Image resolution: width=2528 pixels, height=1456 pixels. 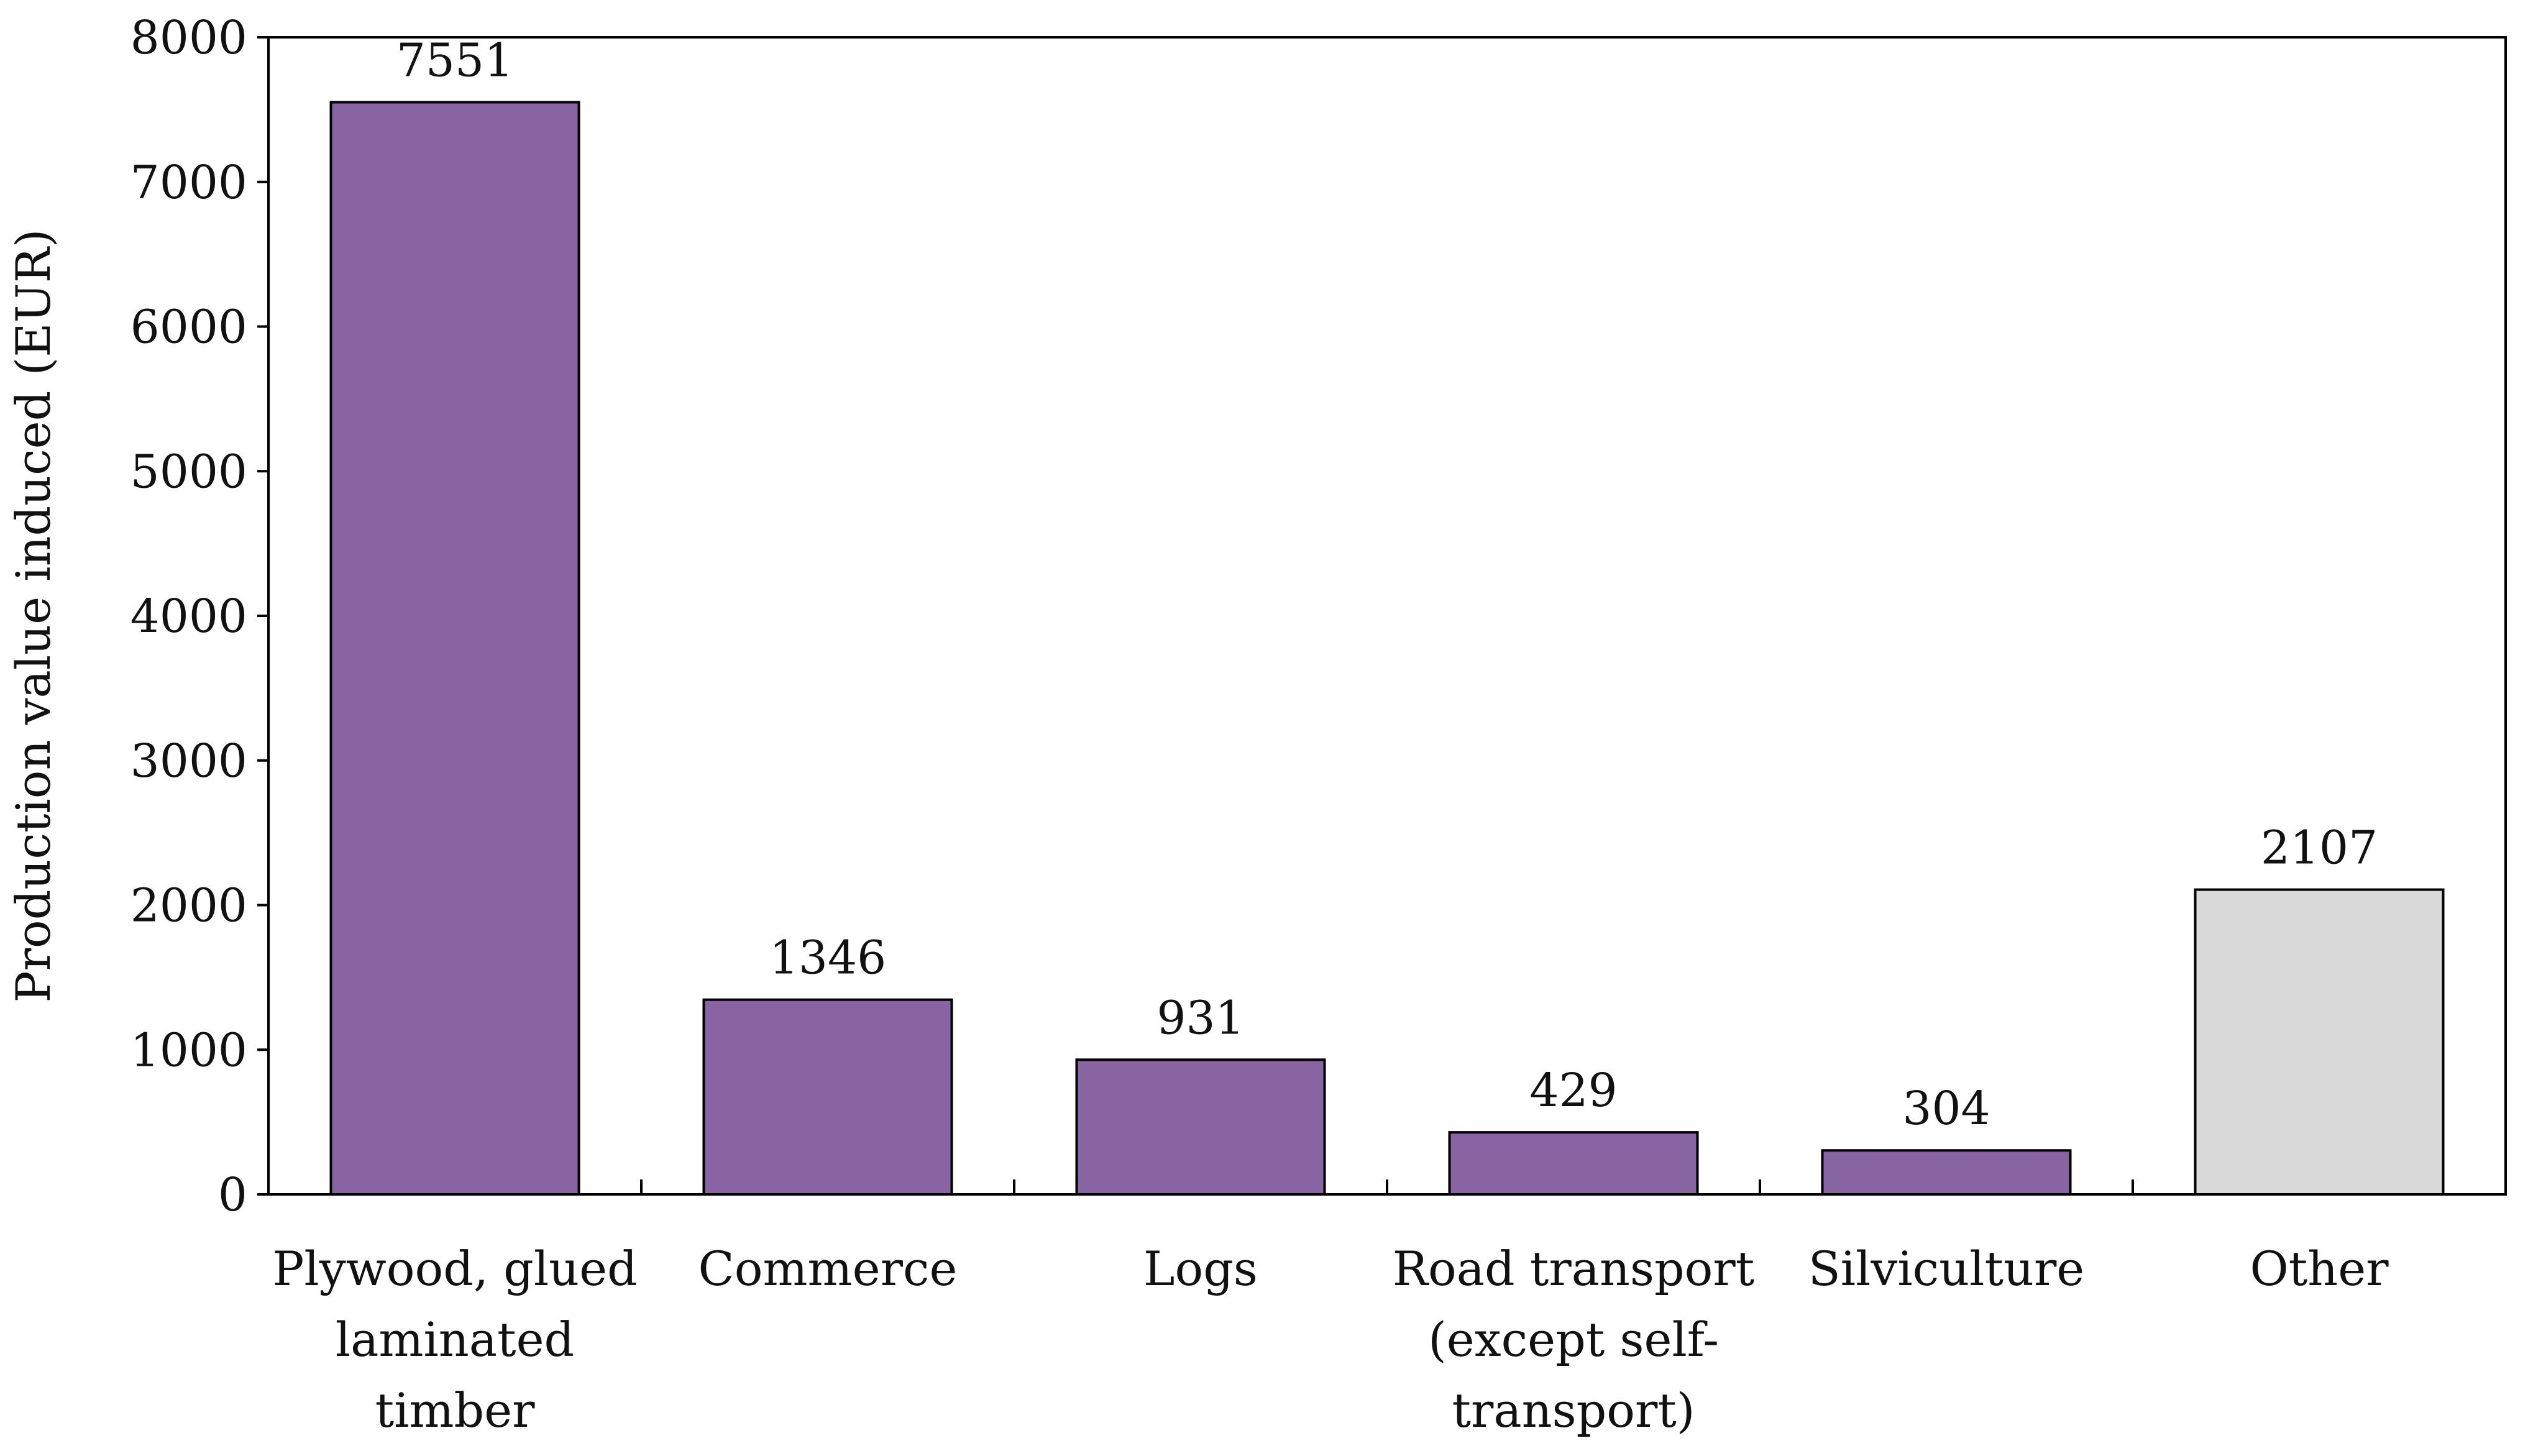 I want to click on y-tick-label: 7000, so click(x=189, y=182).